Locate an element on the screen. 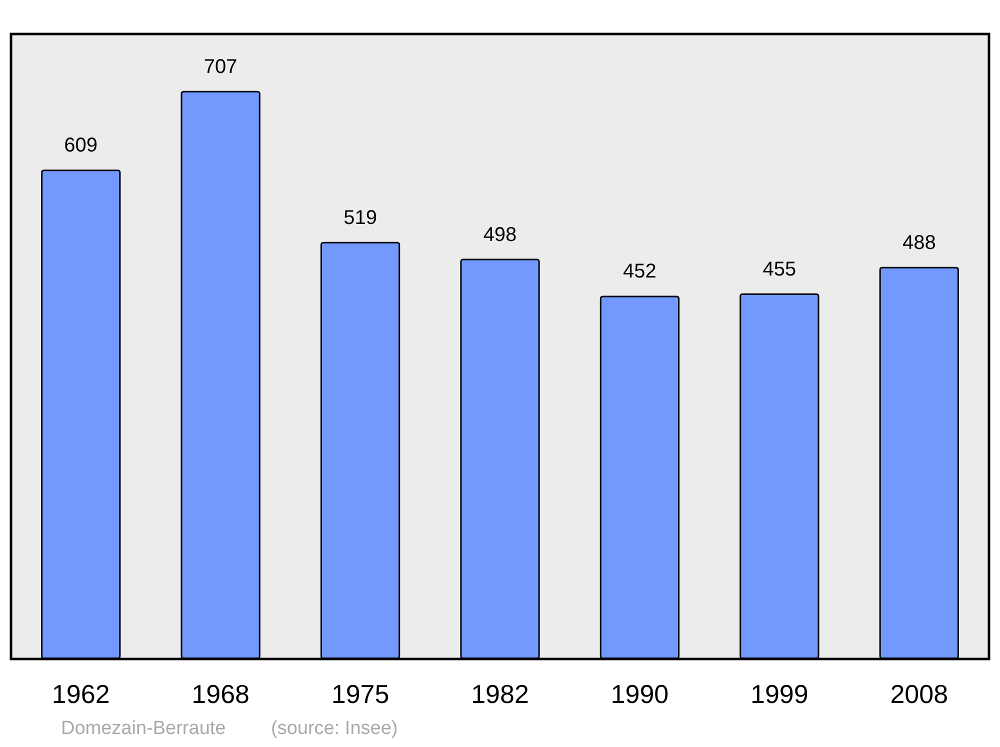 The height and width of the screenshot is (747, 1000). x-tick-label: 1975 is located at coordinates (360, 694).